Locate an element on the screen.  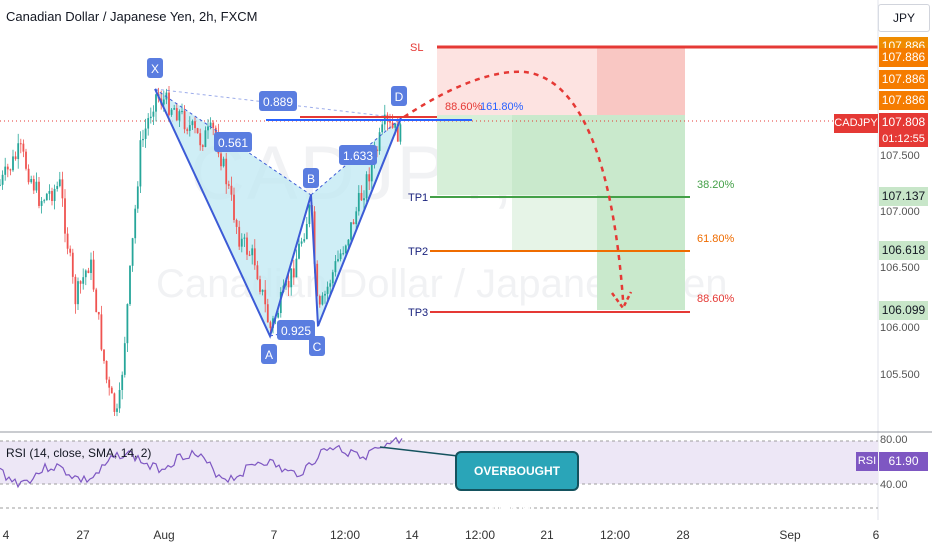
pattern-bd-line is located at coordinates (356, 156).